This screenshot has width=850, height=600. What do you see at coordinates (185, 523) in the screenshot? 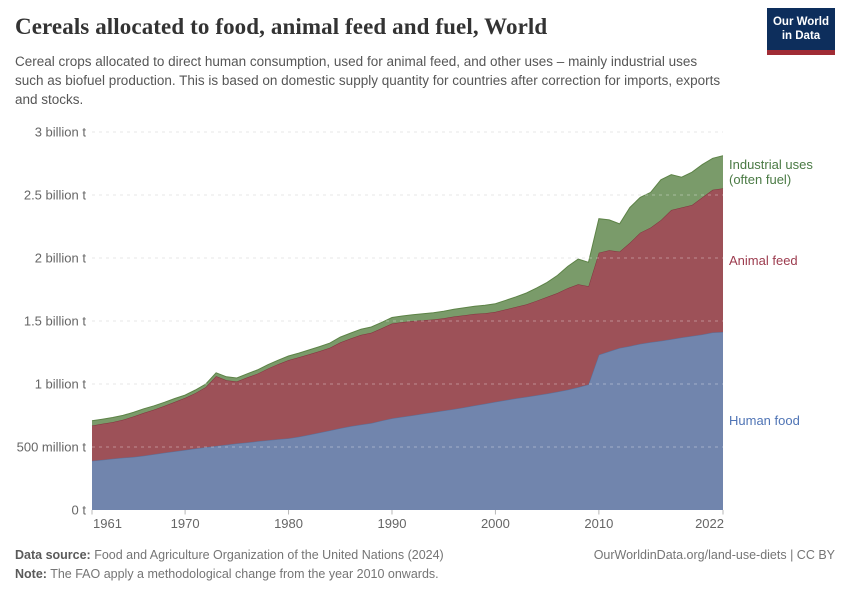
I see `x-tick-label: 1970` at bounding box center [185, 523].